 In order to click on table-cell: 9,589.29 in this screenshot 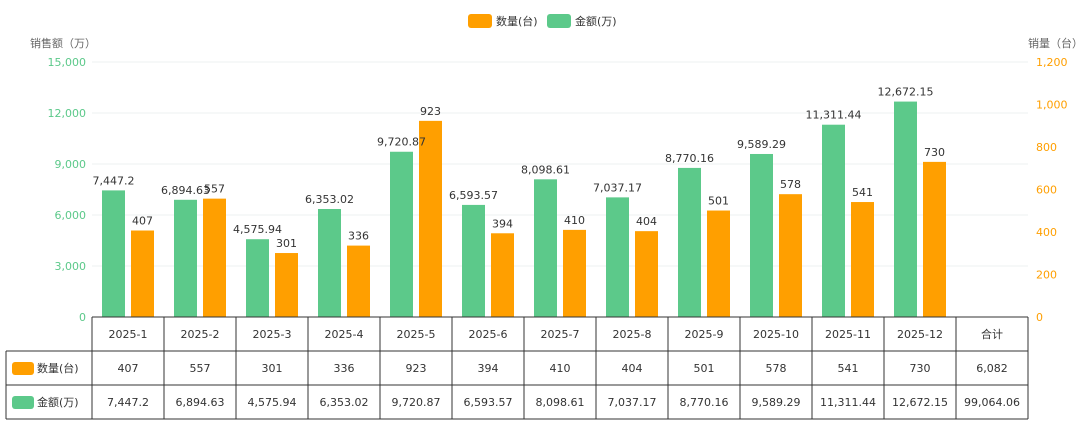, I will do `click(776, 402)`.